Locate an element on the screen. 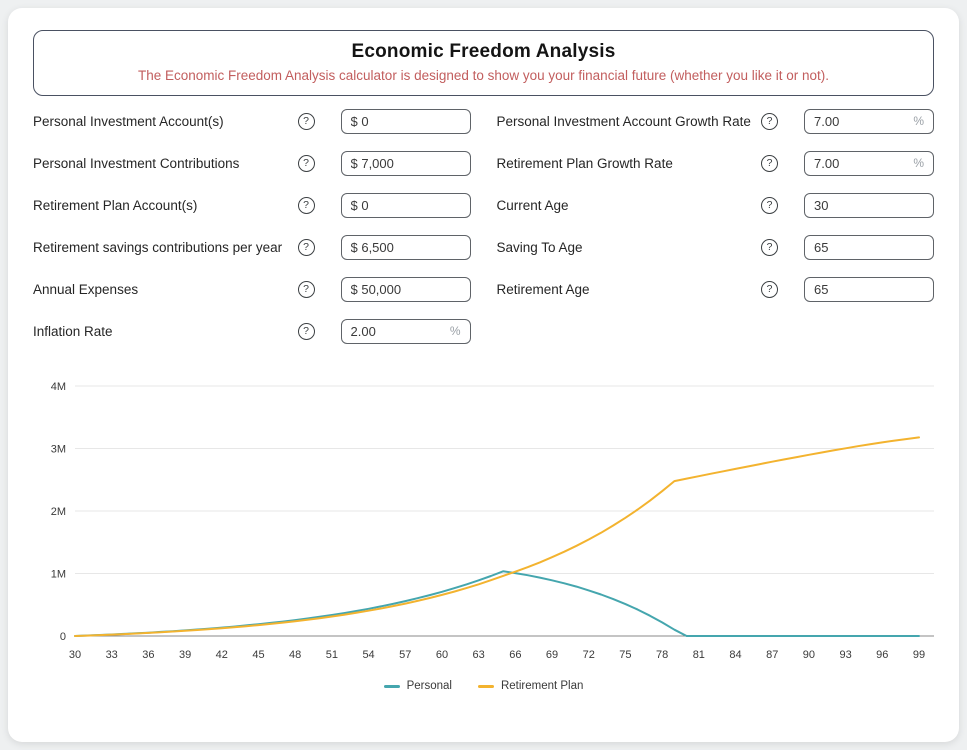 This screenshot has width=967, height=750. x-axis-tick-label: 39 is located at coordinates (185, 655).